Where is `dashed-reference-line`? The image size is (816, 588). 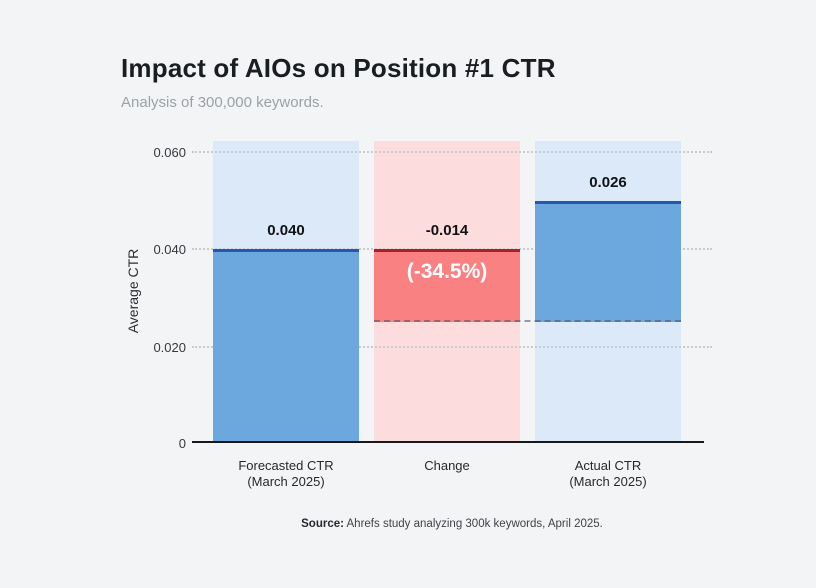 dashed-reference-line is located at coordinates (527, 321).